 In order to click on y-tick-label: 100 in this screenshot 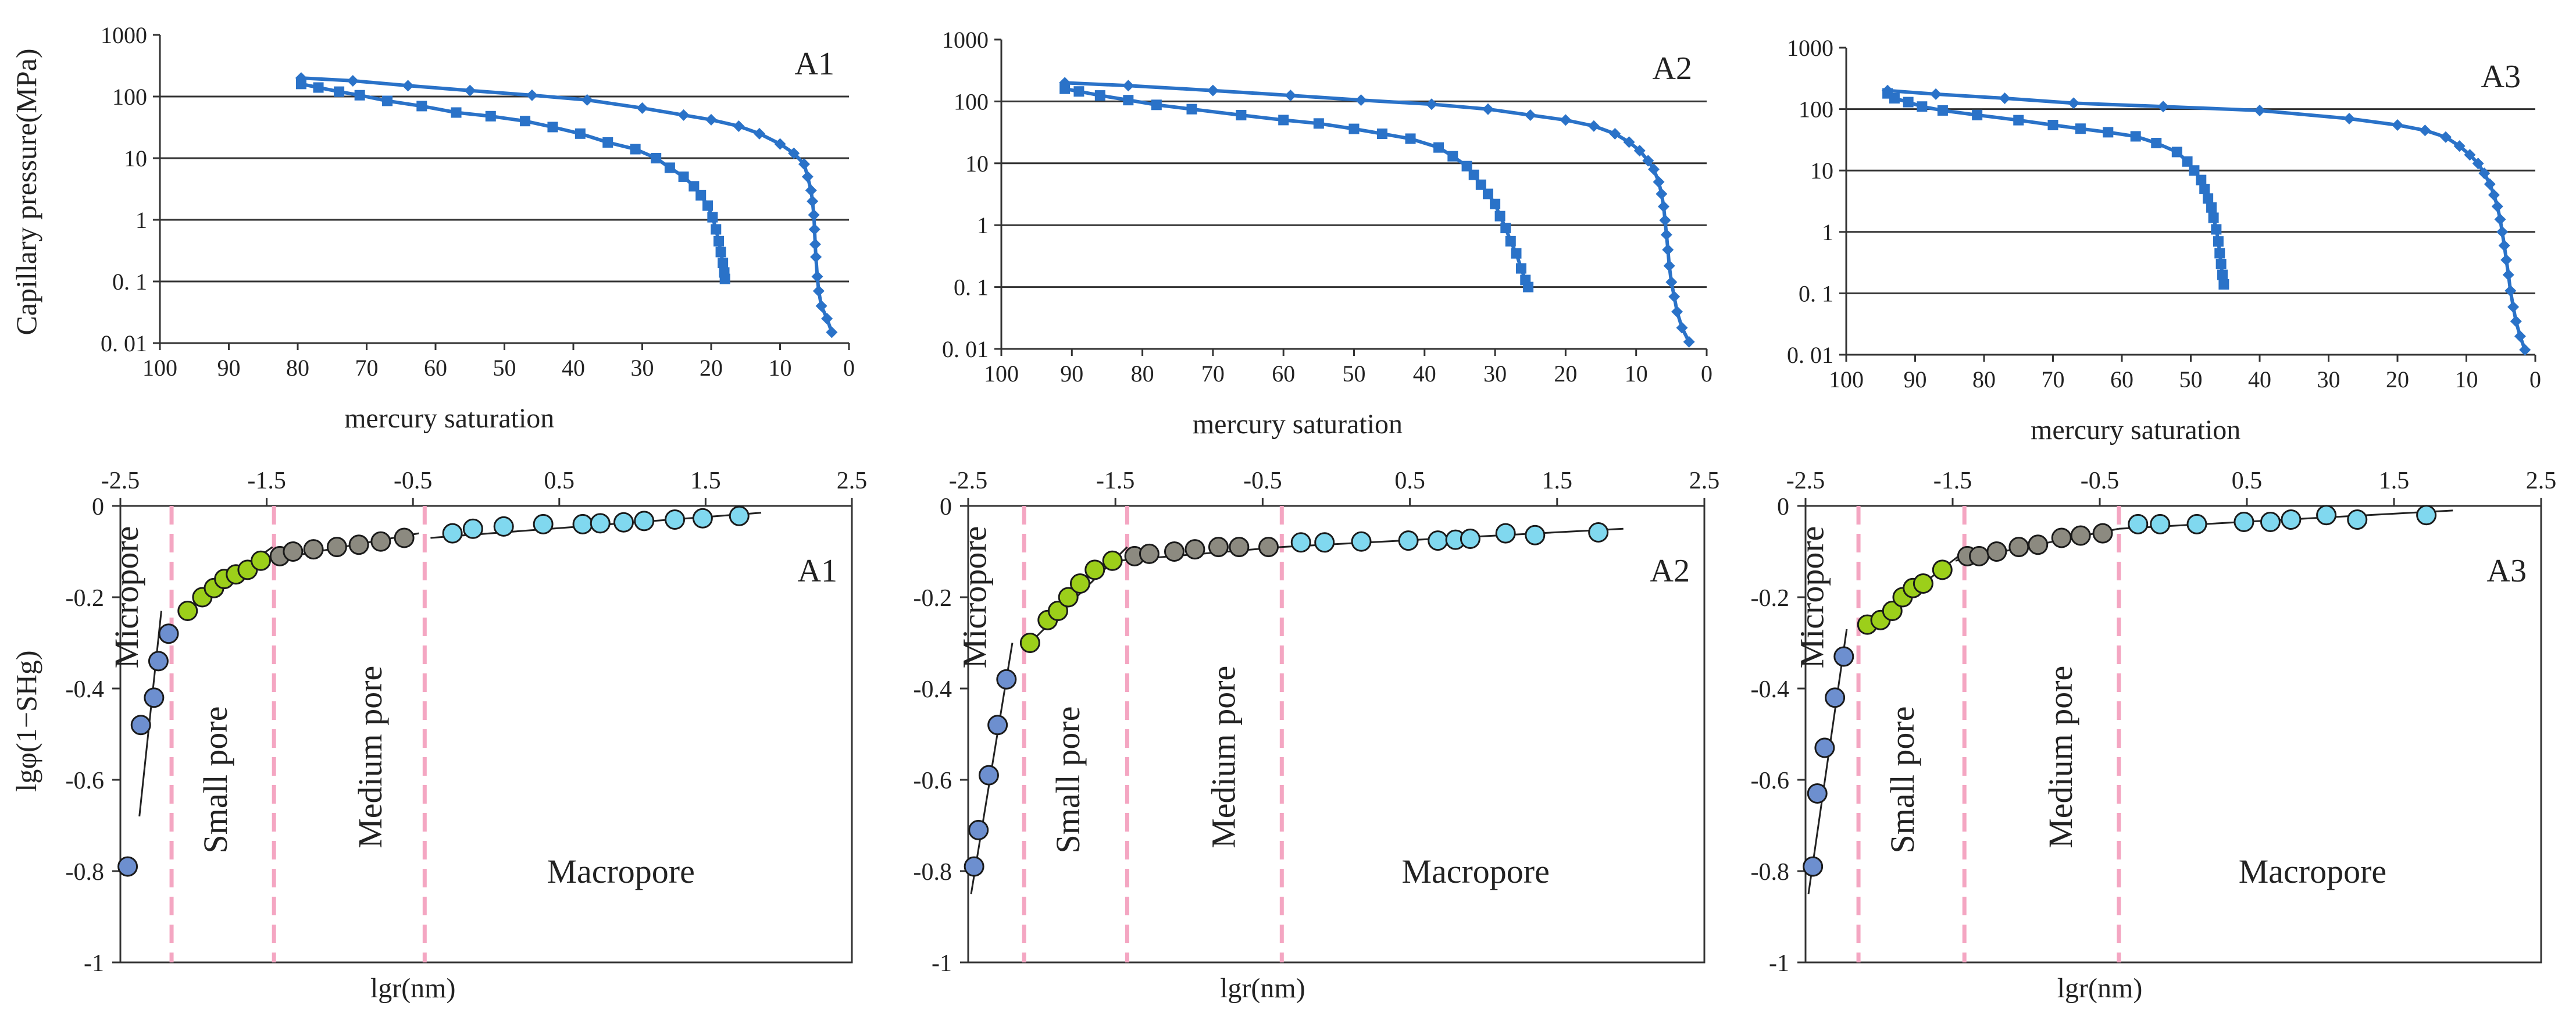, I will do `click(972, 101)`.